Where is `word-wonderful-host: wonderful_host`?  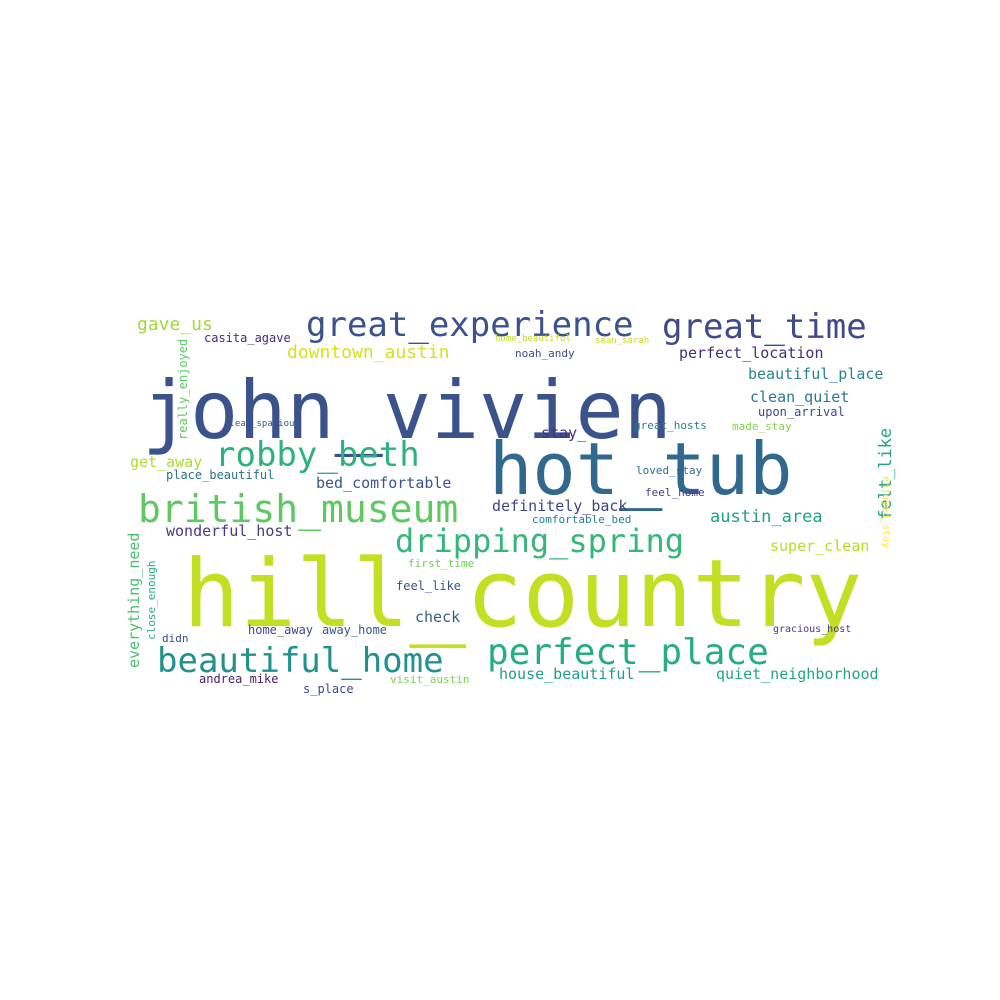 word-wonderful-host: wonderful_host is located at coordinates (229, 531).